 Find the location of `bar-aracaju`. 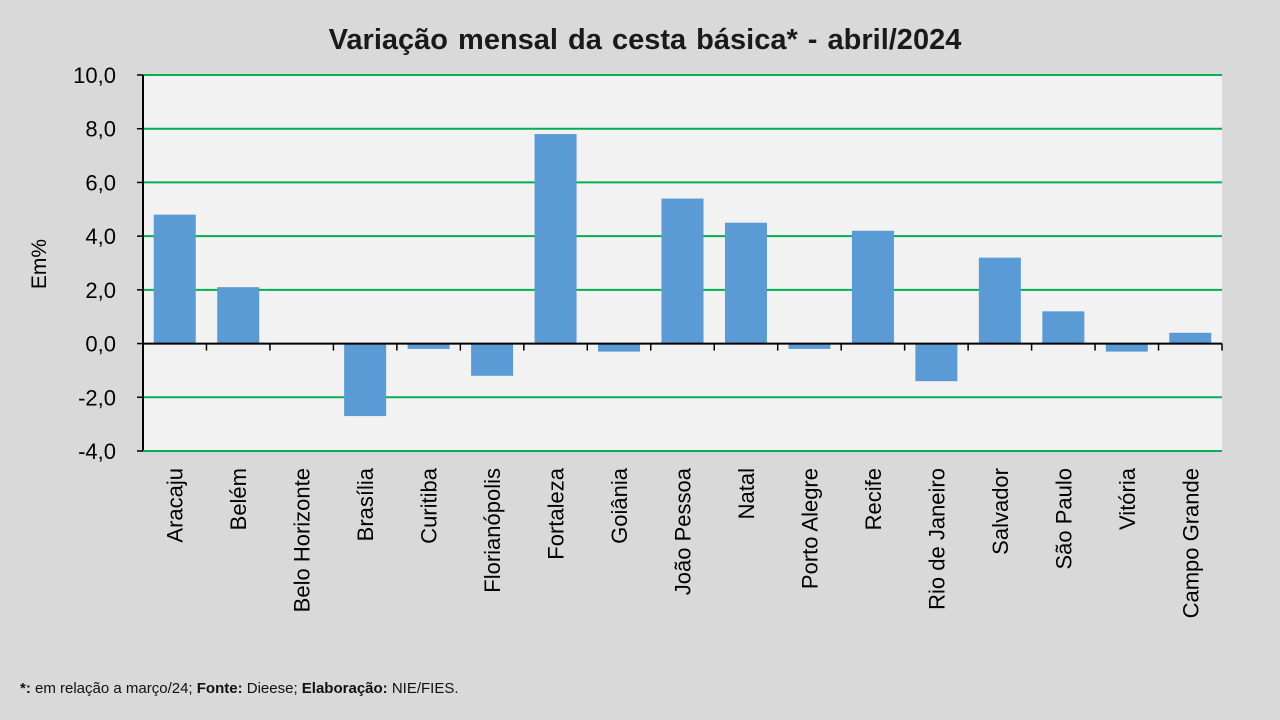

bar-aracaju is located at coordinates (174, 279).